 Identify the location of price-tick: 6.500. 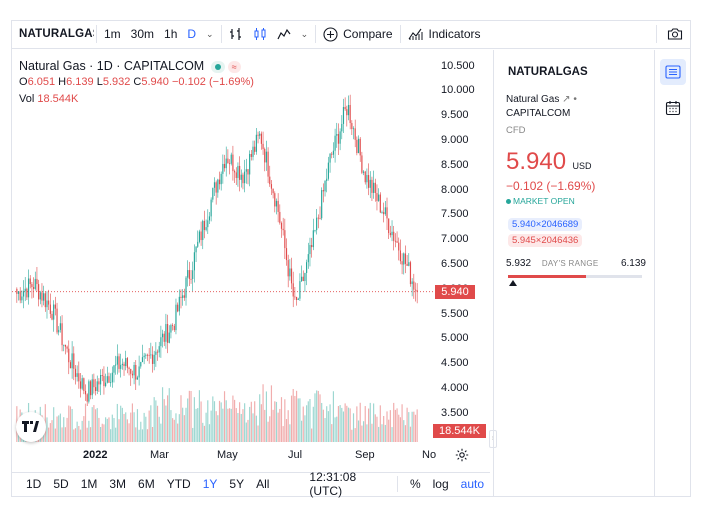
(455, 263).